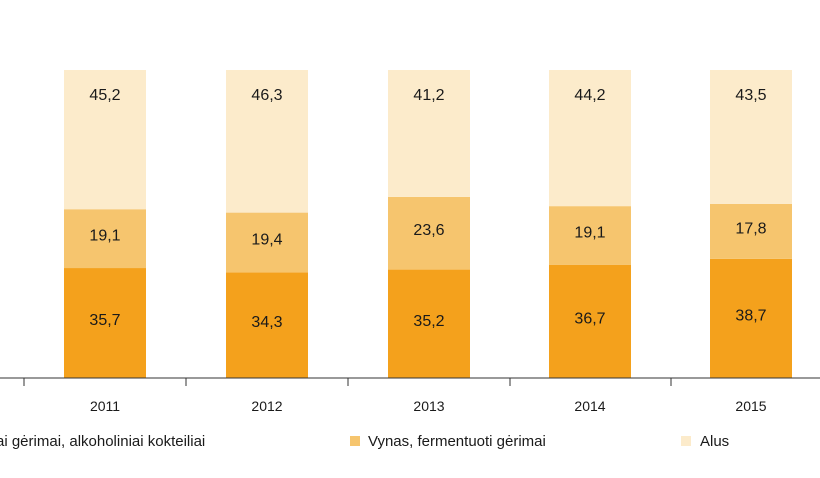  What do you see at coordinates (104, 95) in the screenshot?
I see `segment-value-label: 45,2` at bounding box center [104, 95].